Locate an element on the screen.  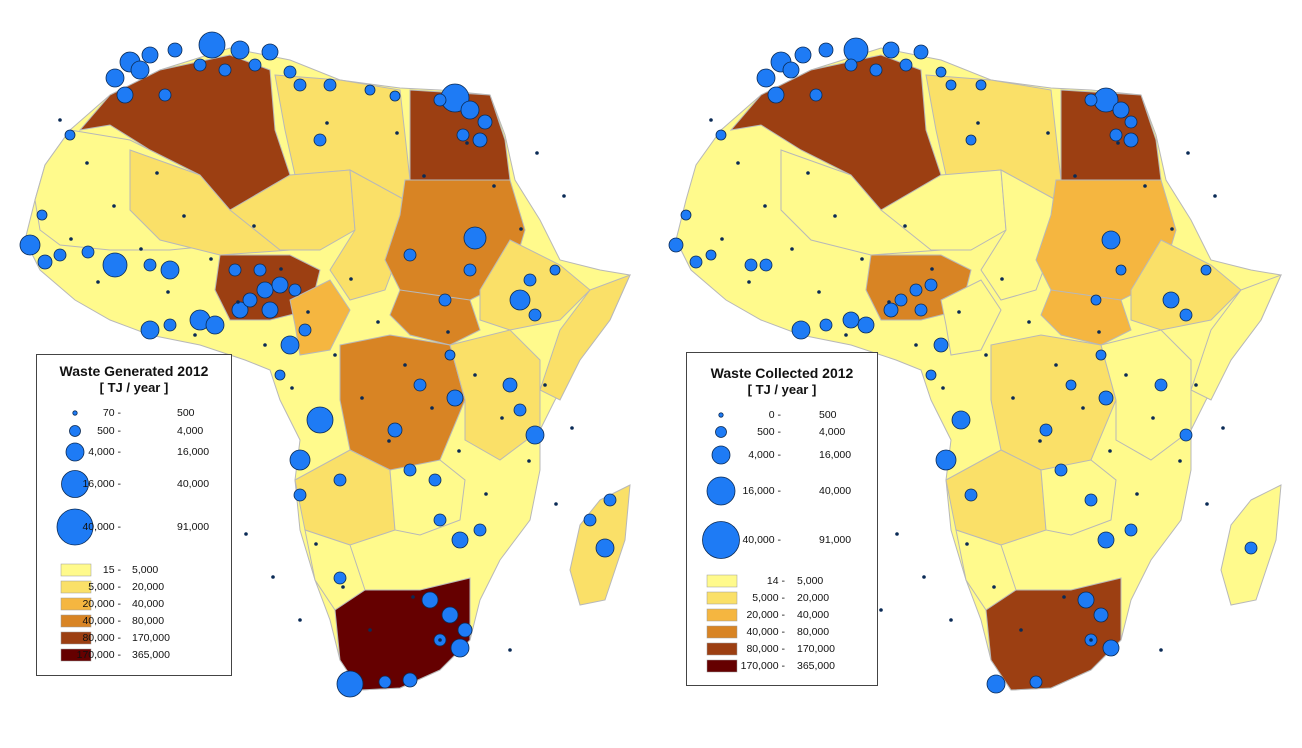
fill-class-high: 5,000 is located at coordinates (810, 581).